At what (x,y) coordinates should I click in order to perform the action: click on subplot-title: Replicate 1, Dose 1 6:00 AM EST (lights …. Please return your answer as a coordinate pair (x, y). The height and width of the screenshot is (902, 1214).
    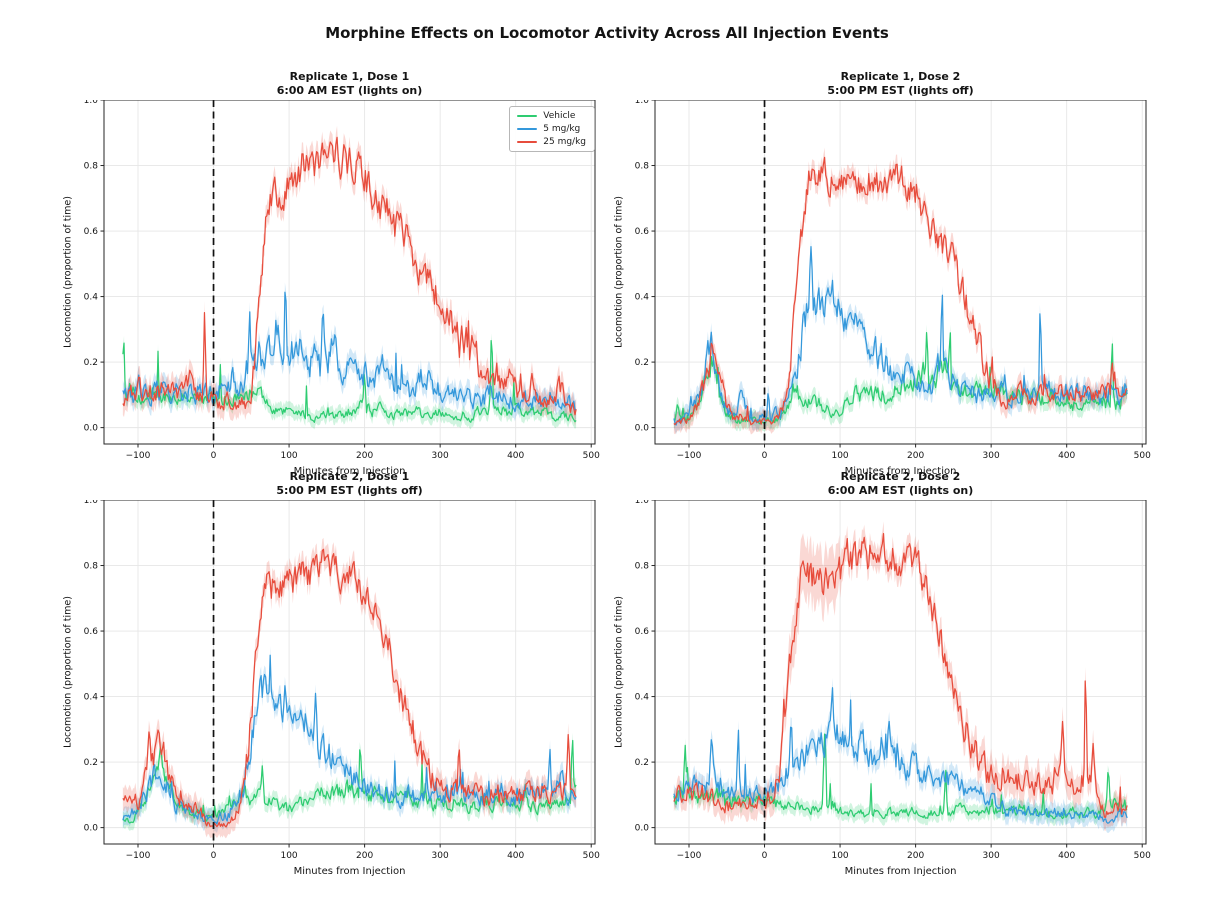
    Looking at the image, I should click on (349, 83).